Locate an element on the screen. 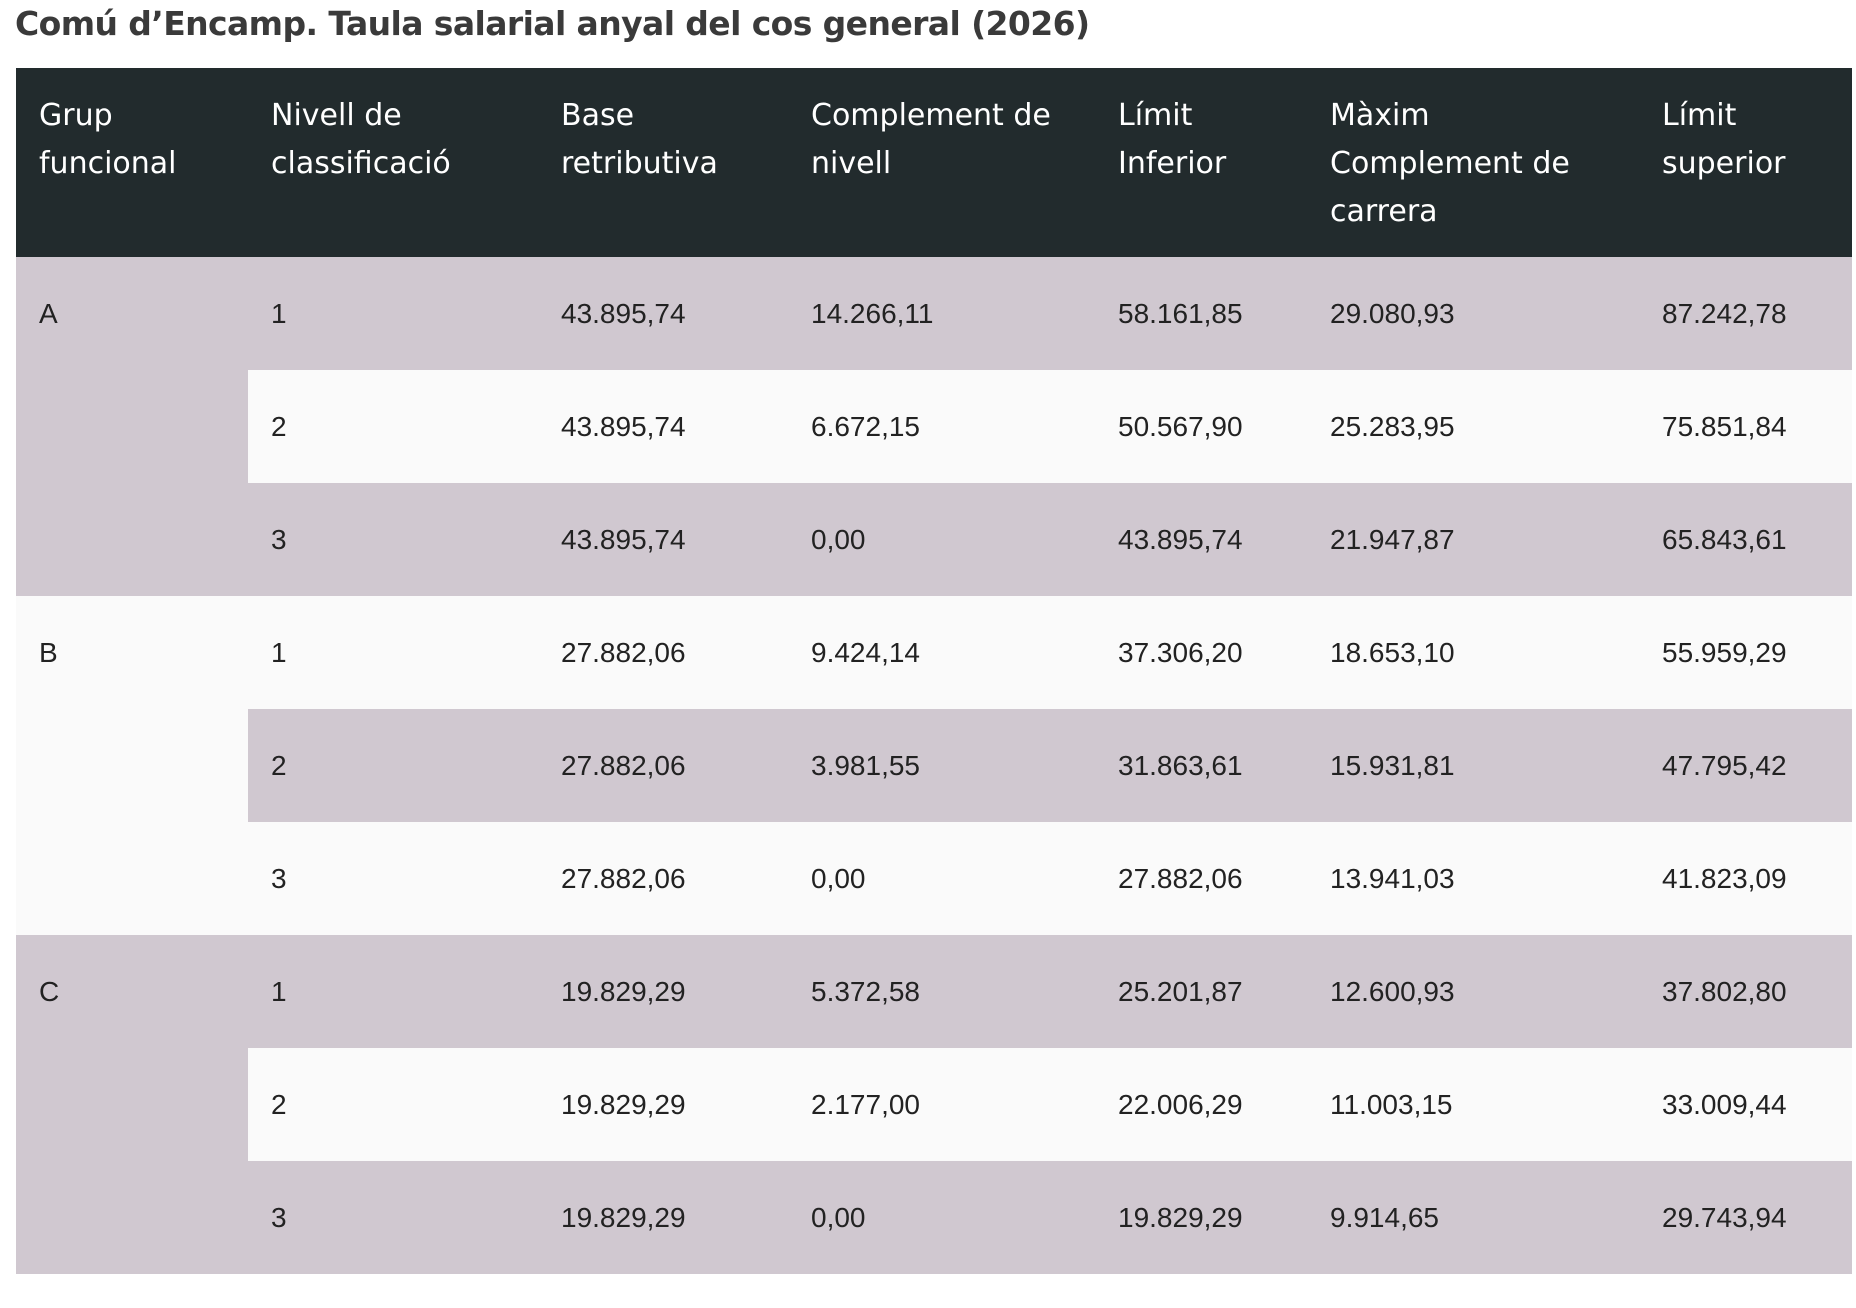 Image resolution: width=1856 pixels, height=1308 pixels. table-cell: 9.914,65 is located at coordinates (1473, 1217).